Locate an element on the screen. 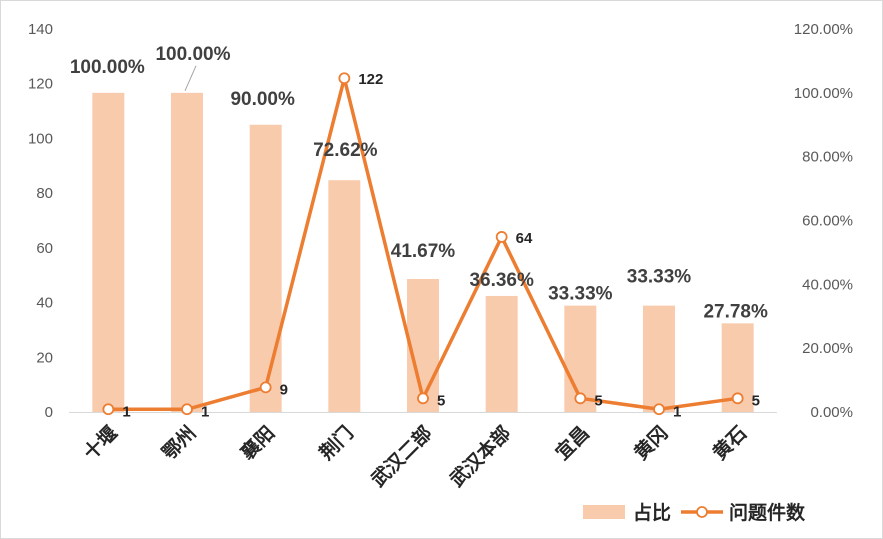  bar-data-label: 36.36% is located at coordinates (501, 280).